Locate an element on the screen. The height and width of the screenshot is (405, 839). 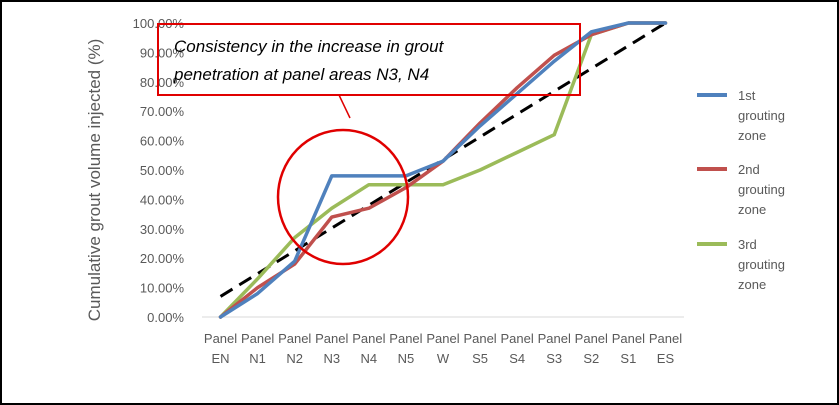
y-tick-label: 70.00% is located at coordinates (162, 111).